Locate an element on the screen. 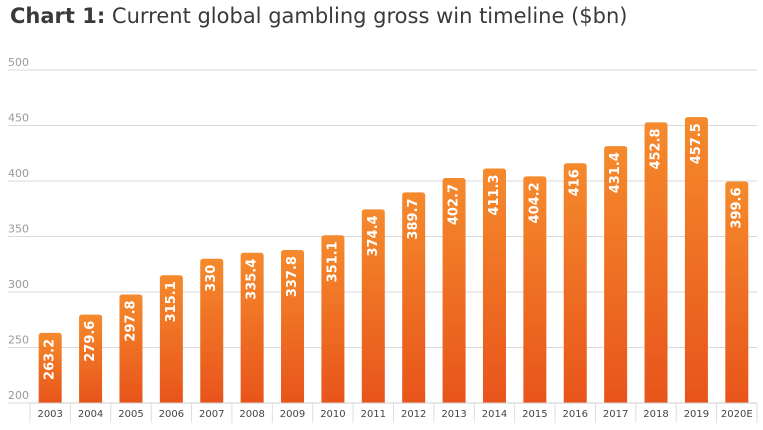  bar-group: 404.2 is located at coordinates (535, 289).